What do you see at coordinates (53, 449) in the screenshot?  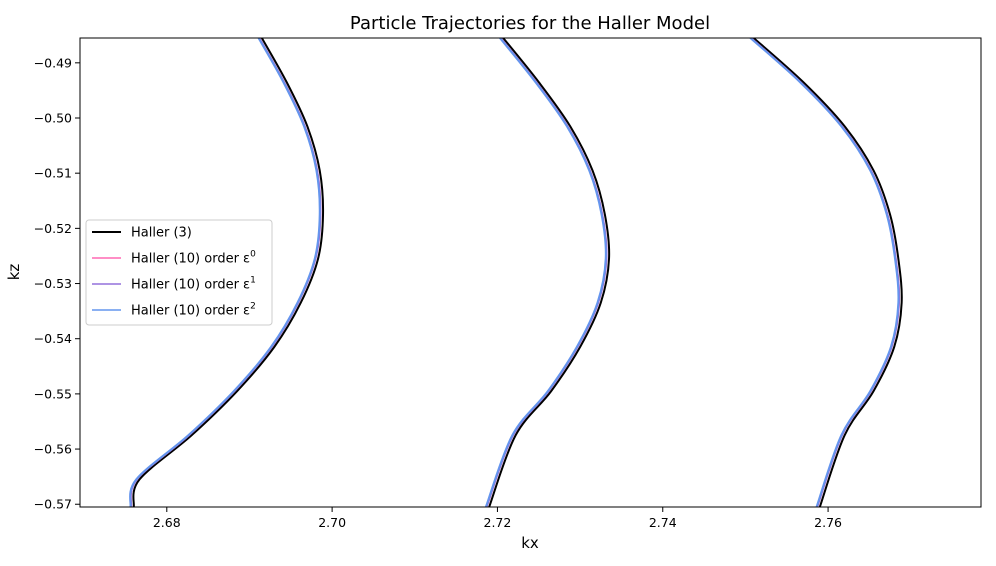 I see `y-tick-label: −0.56` at bounding box center [53, 449].